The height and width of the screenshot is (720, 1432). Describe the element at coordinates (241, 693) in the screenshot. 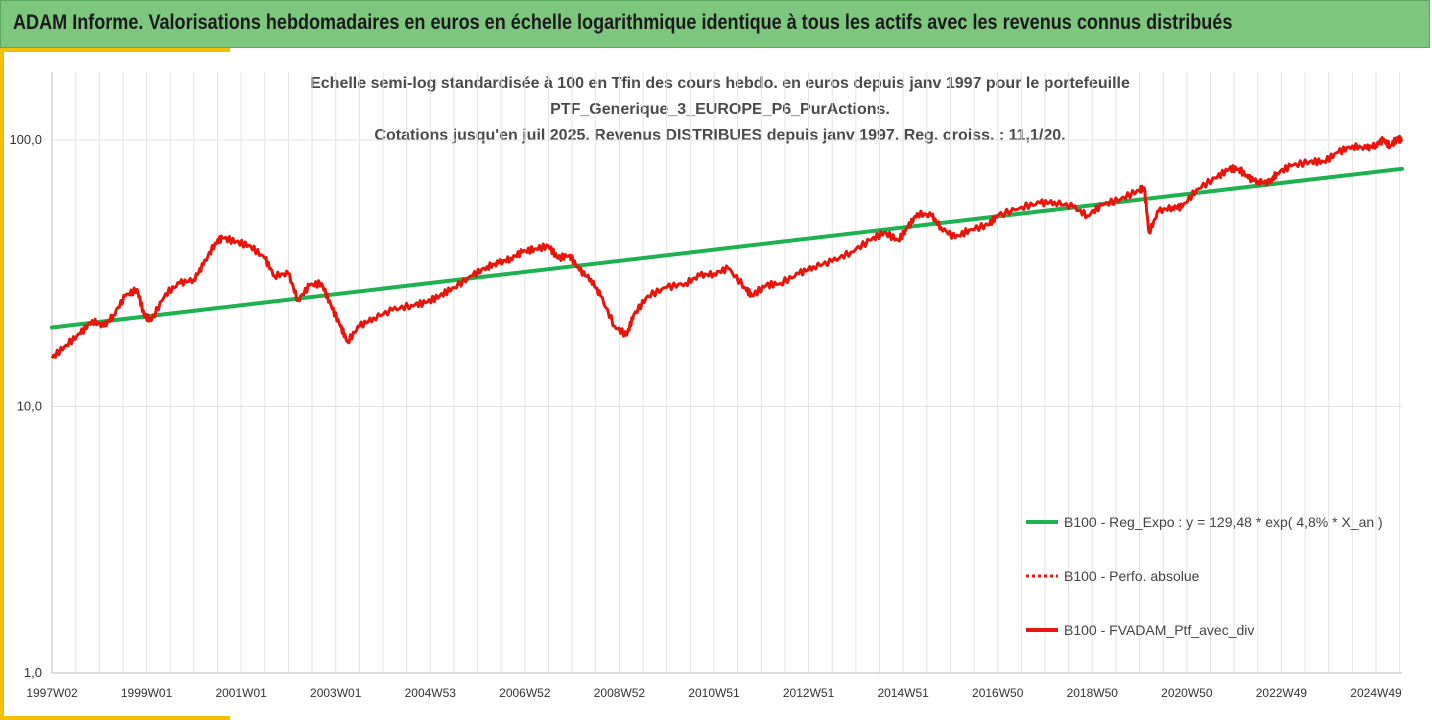

I see `x-tick-label: 2001W01` at that location.